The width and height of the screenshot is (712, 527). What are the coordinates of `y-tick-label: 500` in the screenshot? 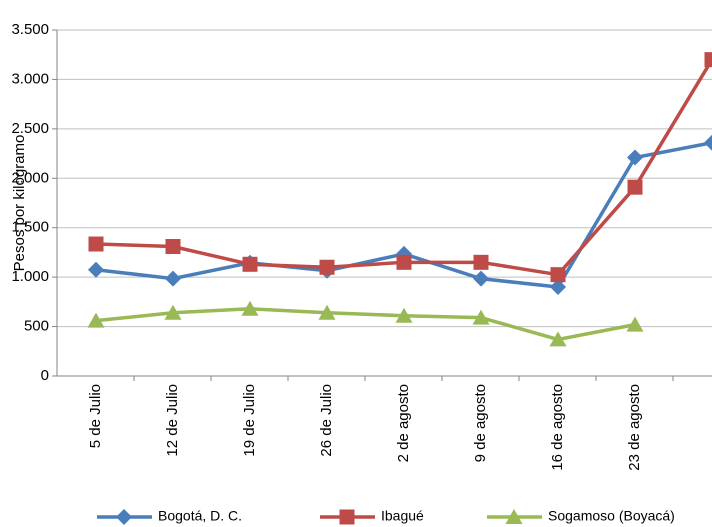 It's located at (36, 326).